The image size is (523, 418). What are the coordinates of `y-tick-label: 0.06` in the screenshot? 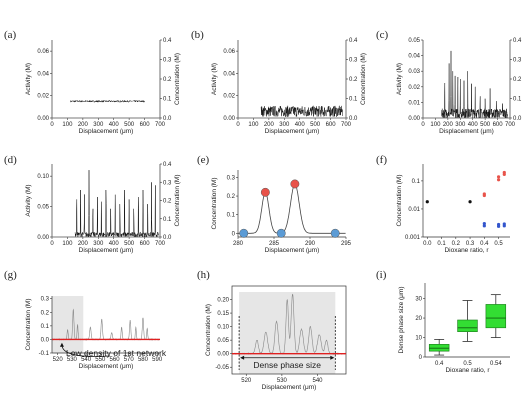 It's located at (229, 52).